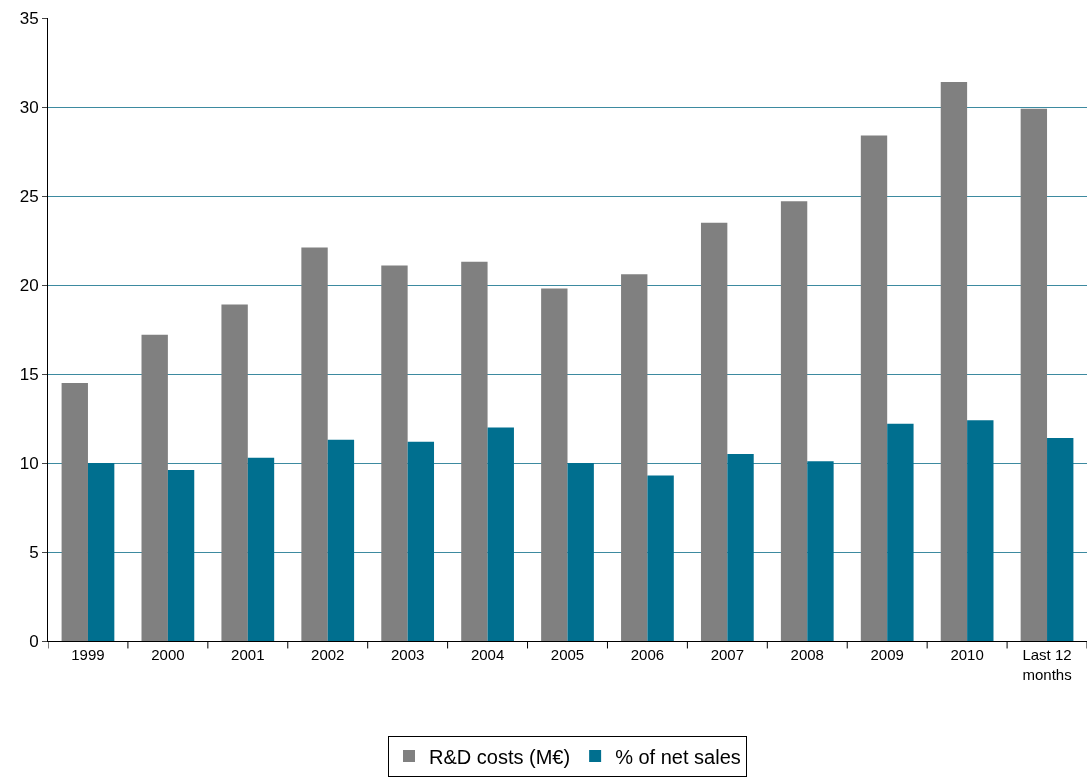  Describe the element at coordinates (967, 654) in the screenshot. I see `x-tick-label: 2010` at that location.